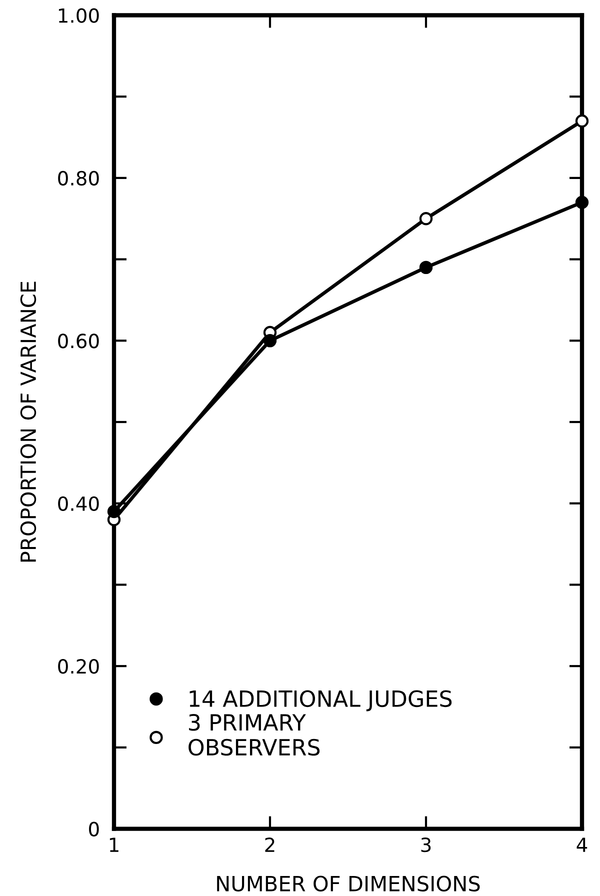 This screenshot has height=896, width=600. What do you see at coordinates (114, 845) in the screenshot?
I see `x-tick-label: 1` at bounding box center [114, 845].